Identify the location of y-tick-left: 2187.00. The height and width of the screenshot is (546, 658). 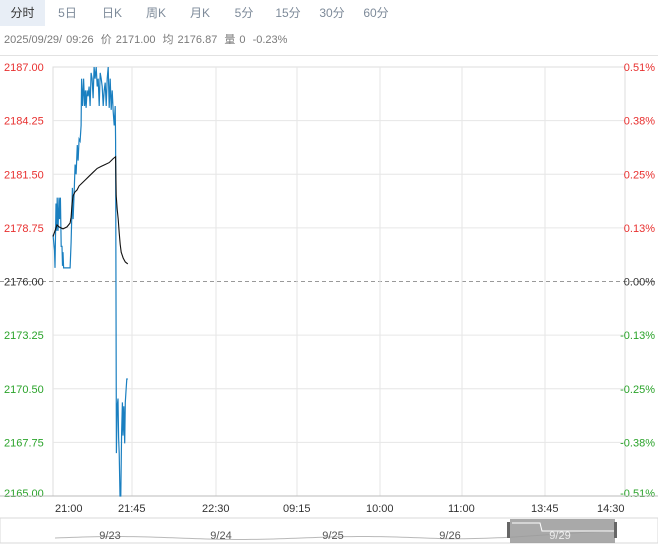
(24, 68).